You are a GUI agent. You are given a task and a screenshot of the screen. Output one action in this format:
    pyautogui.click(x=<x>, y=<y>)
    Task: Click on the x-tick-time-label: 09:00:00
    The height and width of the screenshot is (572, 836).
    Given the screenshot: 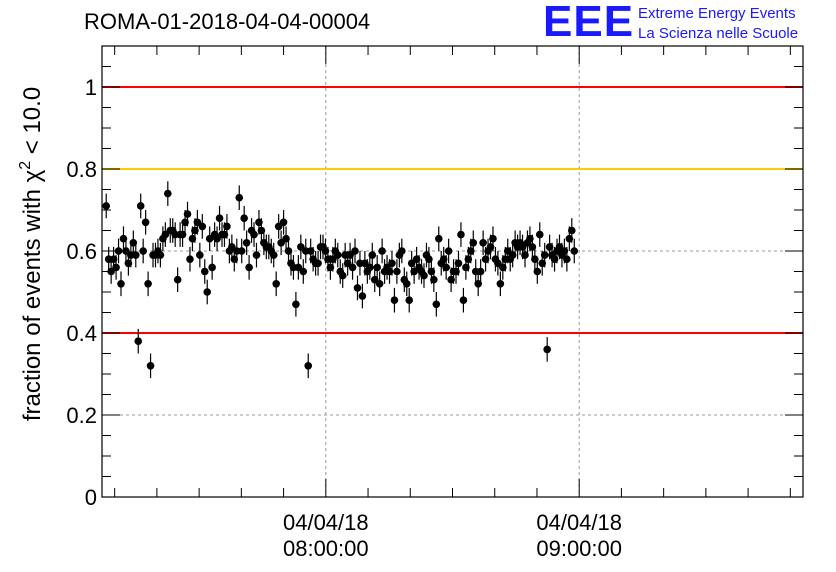 What is the action you would take?
    pyautogui.click(x=579, y=548)
    